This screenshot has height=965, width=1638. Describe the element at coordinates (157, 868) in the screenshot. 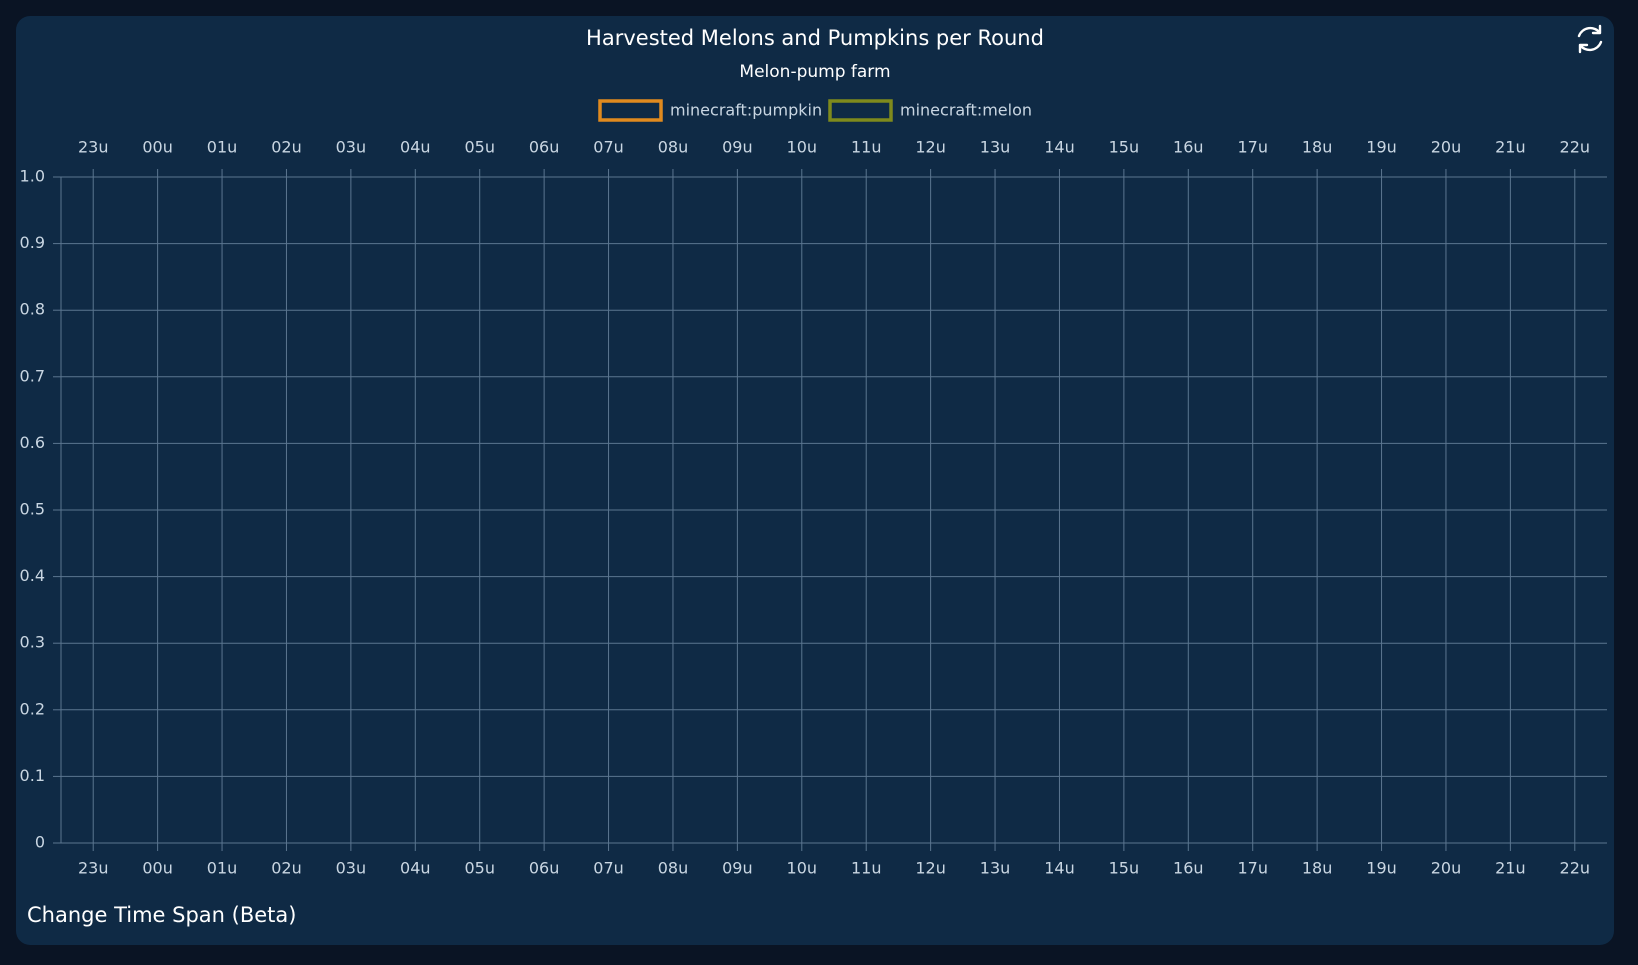

I see `x-tick-label: 00u` at that location.